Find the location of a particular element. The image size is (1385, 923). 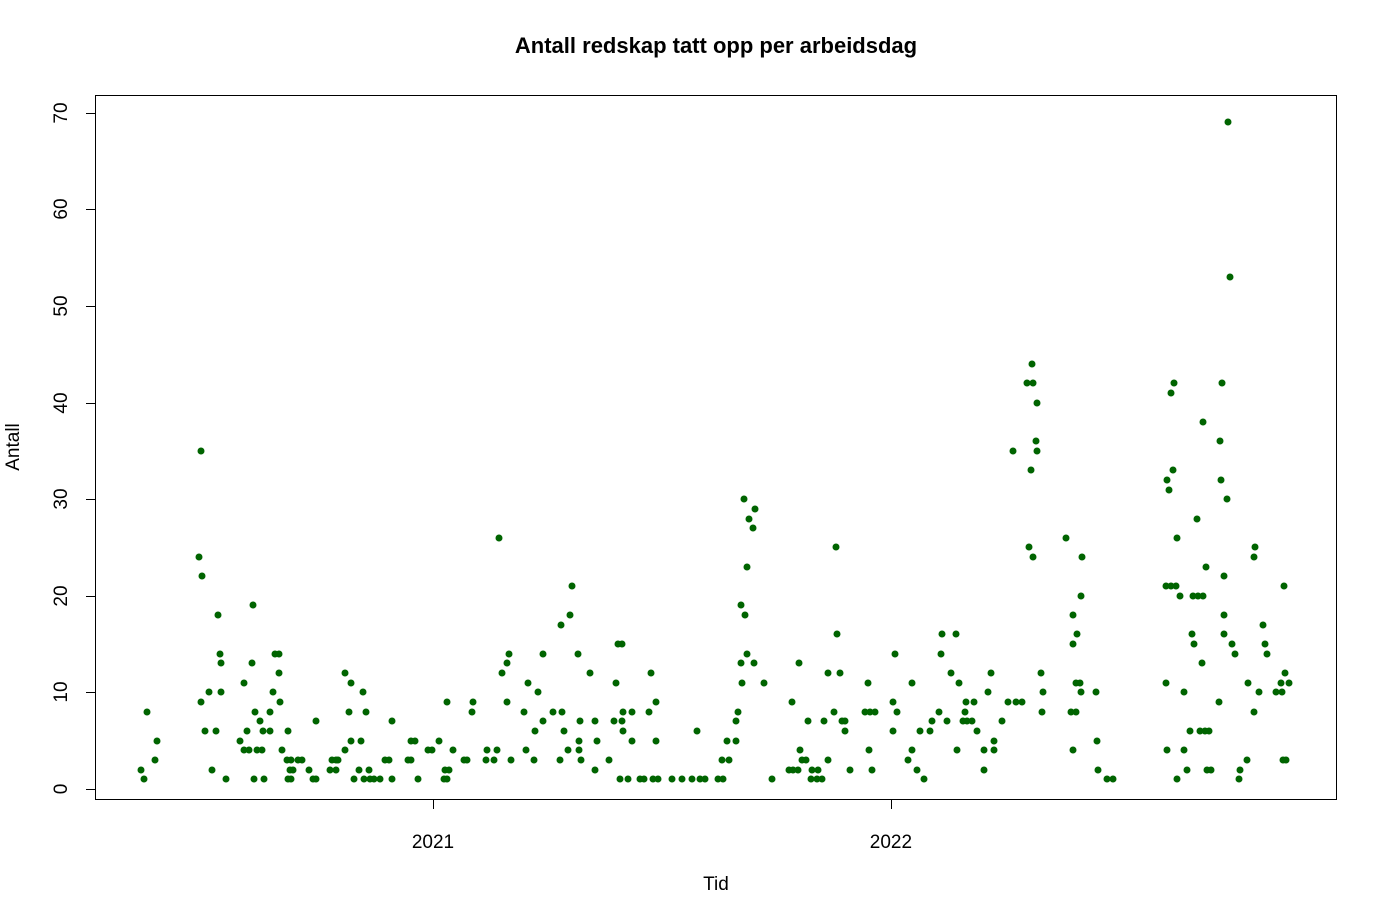

chart-title: Antall redskap tatt opp per arbeidsdag is located at coordinates (716, 45).